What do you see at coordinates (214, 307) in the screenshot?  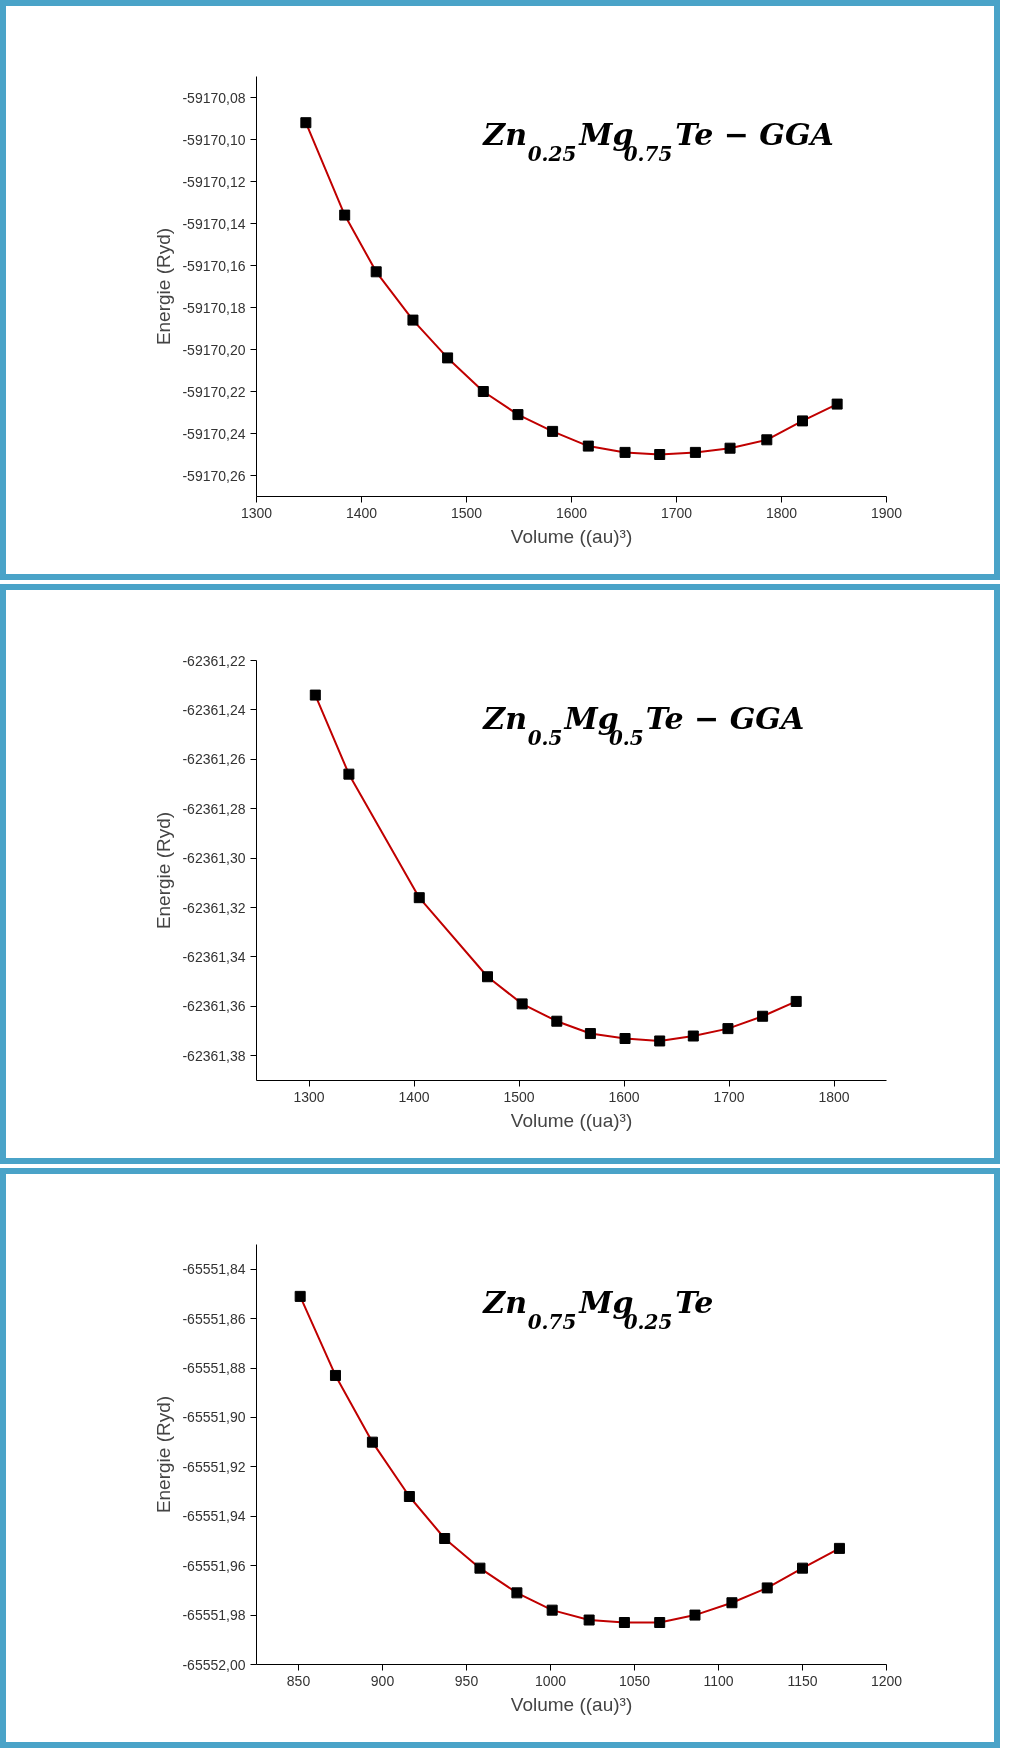 I see `y-tick-label: -59170,18` at bounding box center [214, 307].